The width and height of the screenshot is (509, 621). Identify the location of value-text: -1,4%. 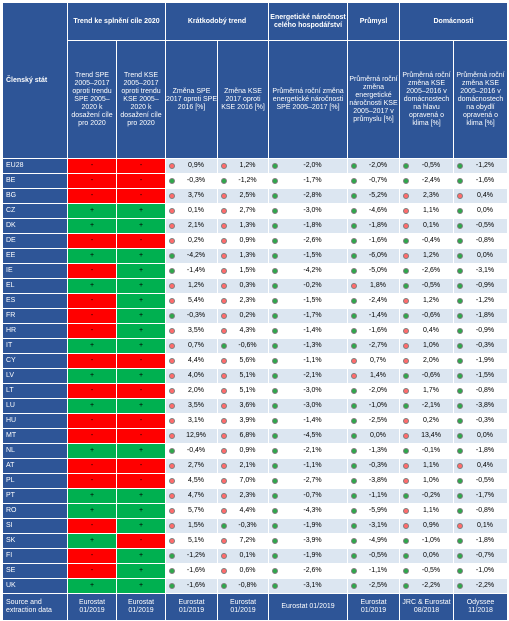
(196, 270).